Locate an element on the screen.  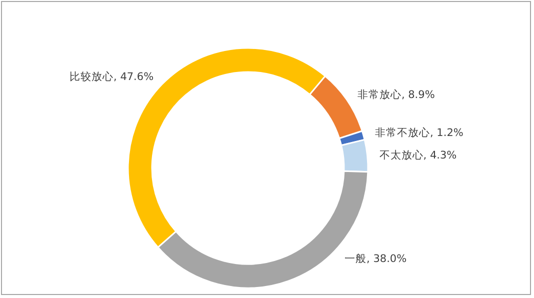
slice-label: 不太放心, 4.3% is located at coordinates (418, 155).